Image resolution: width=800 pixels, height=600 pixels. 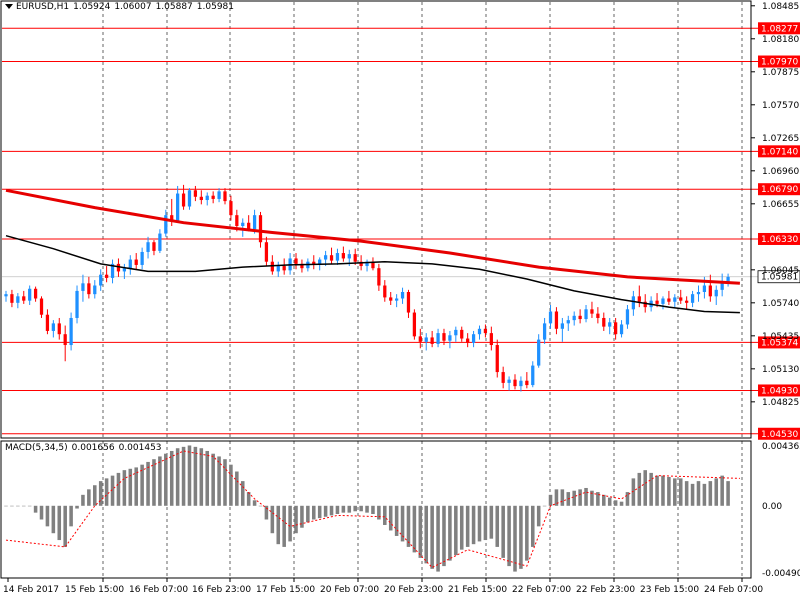 I want to click on moving-average-slow, so click(x=372, y=236).